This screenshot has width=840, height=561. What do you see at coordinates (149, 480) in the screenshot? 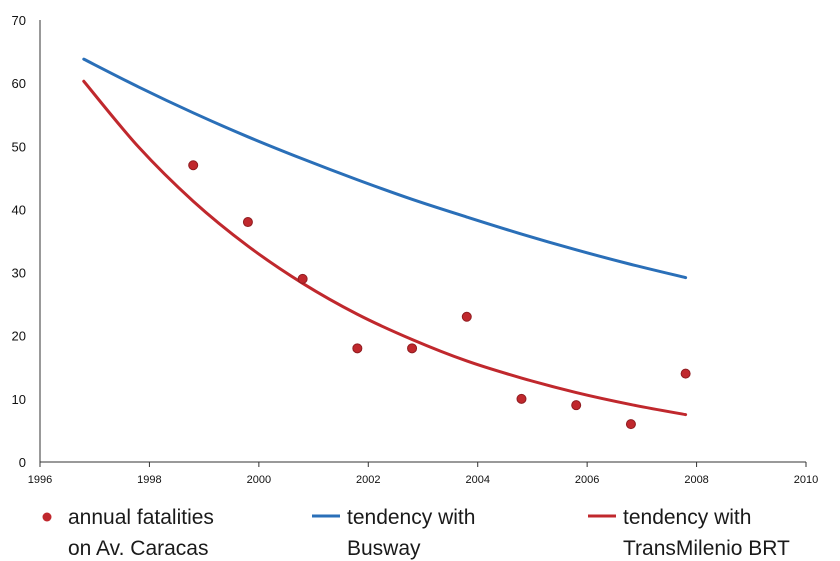
I see `x-tick-label: 1998` at bounding box center [149, 480].